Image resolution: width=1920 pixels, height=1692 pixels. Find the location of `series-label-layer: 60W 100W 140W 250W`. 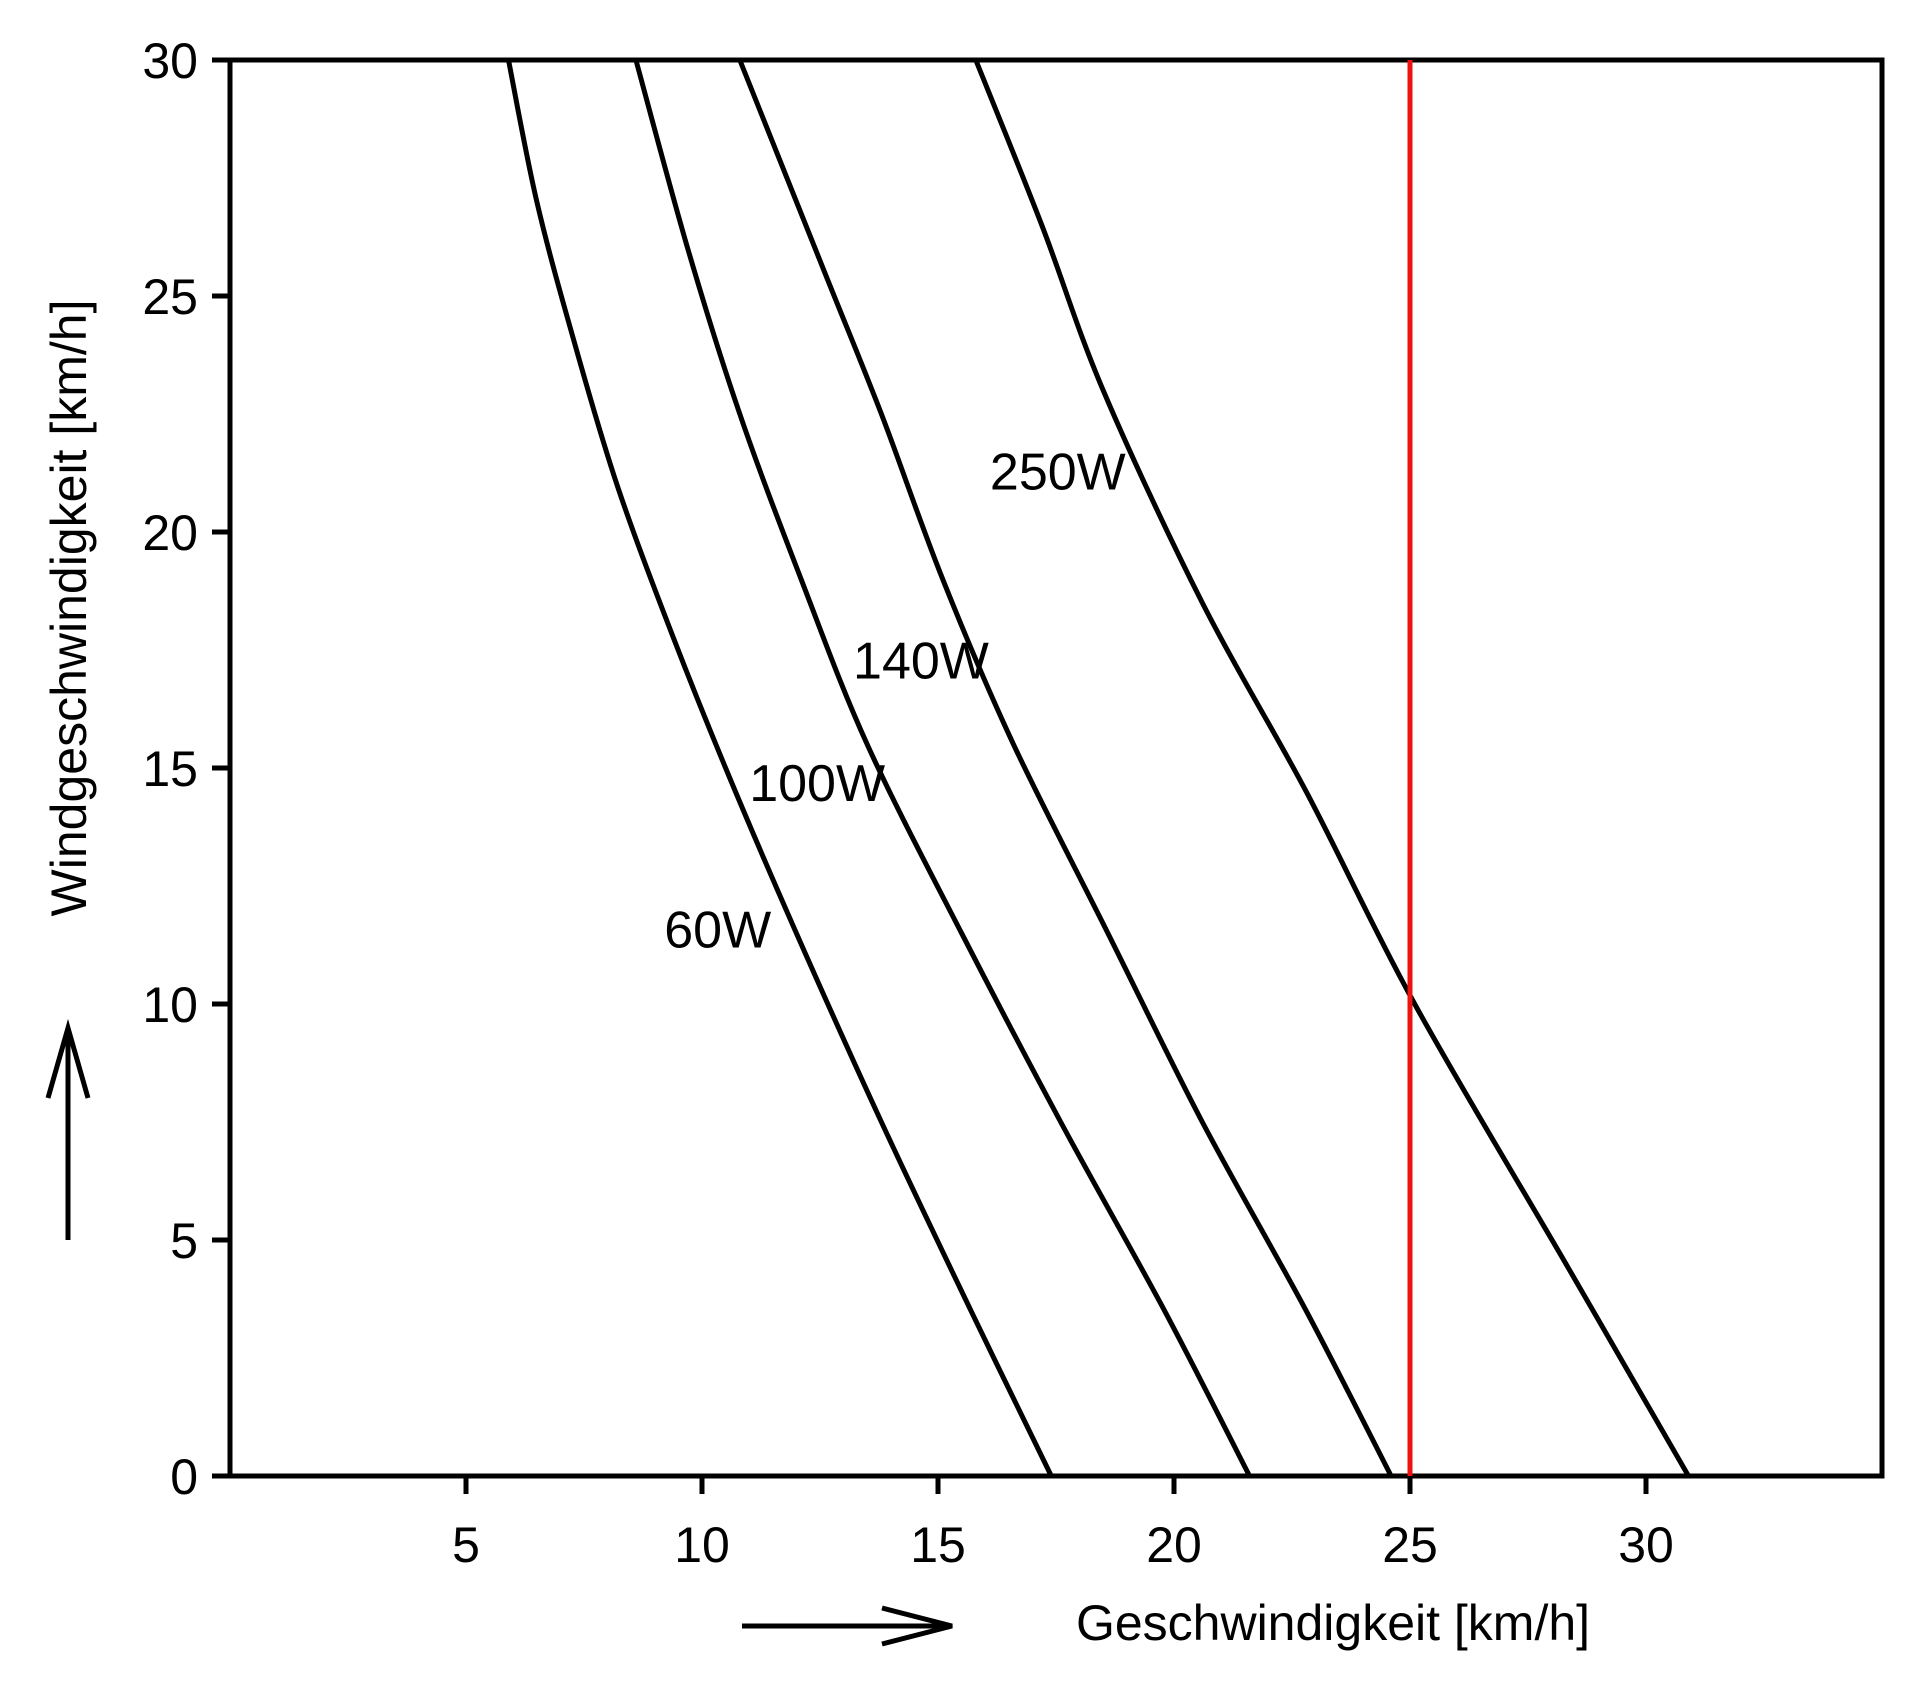

series-label-layer: 60W 100W 140W 250W is located at coordinates (895, 702).